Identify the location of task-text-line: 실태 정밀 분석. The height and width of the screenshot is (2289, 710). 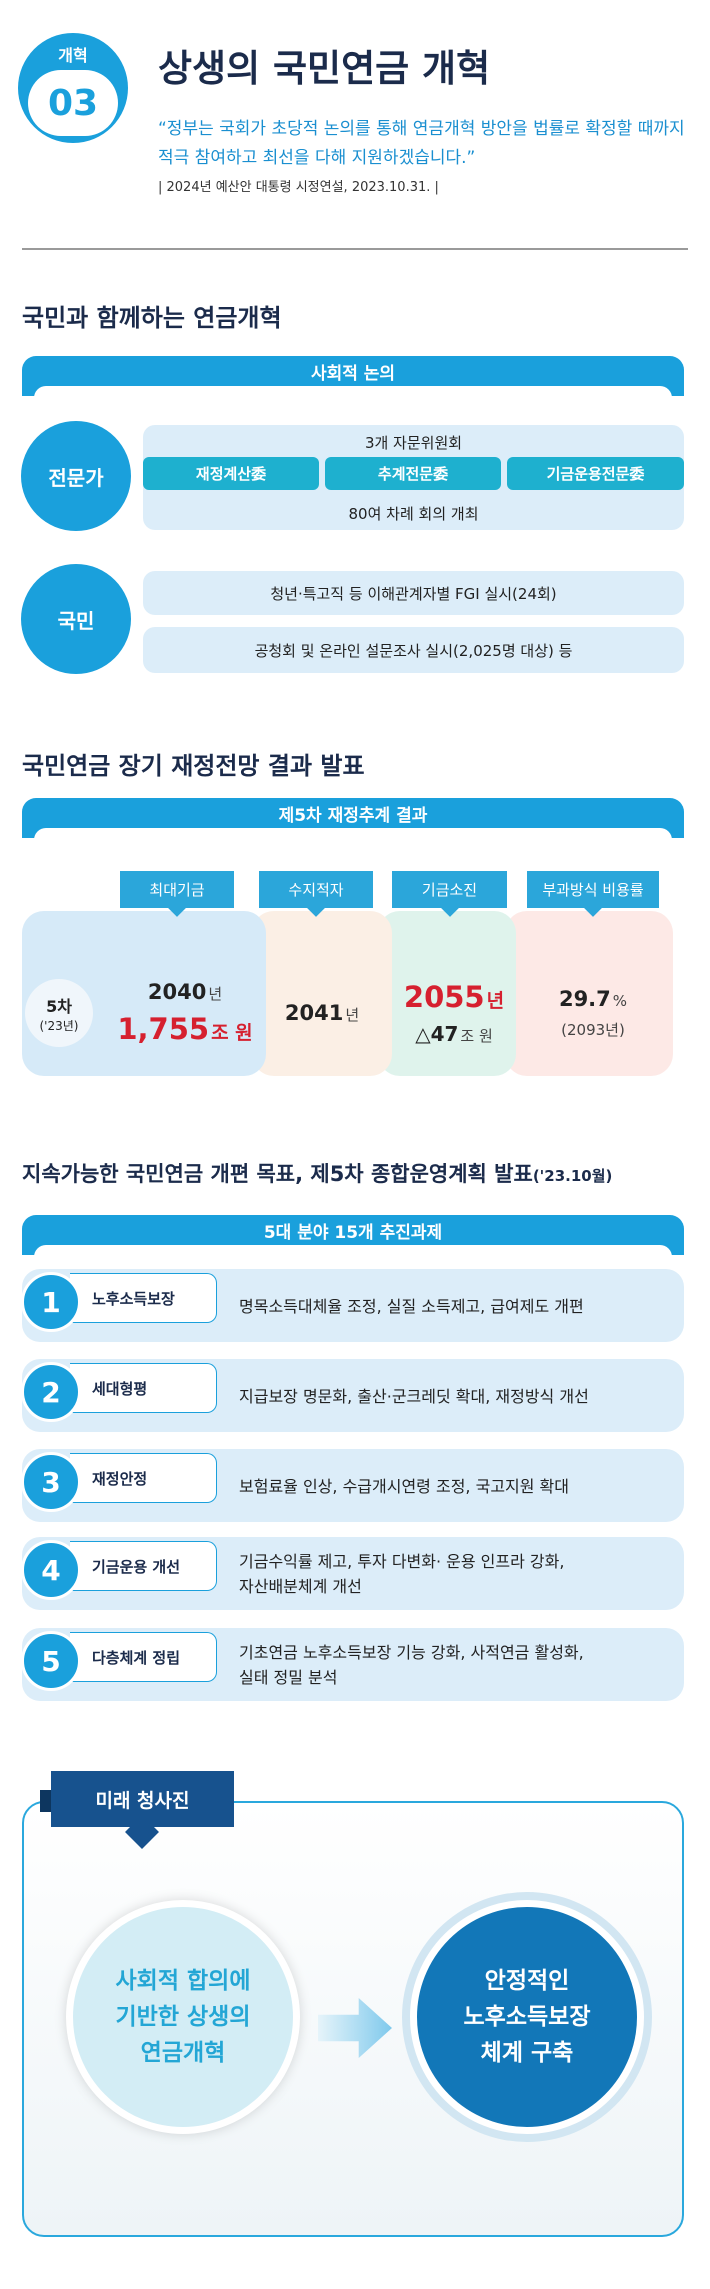
(288, 1677).